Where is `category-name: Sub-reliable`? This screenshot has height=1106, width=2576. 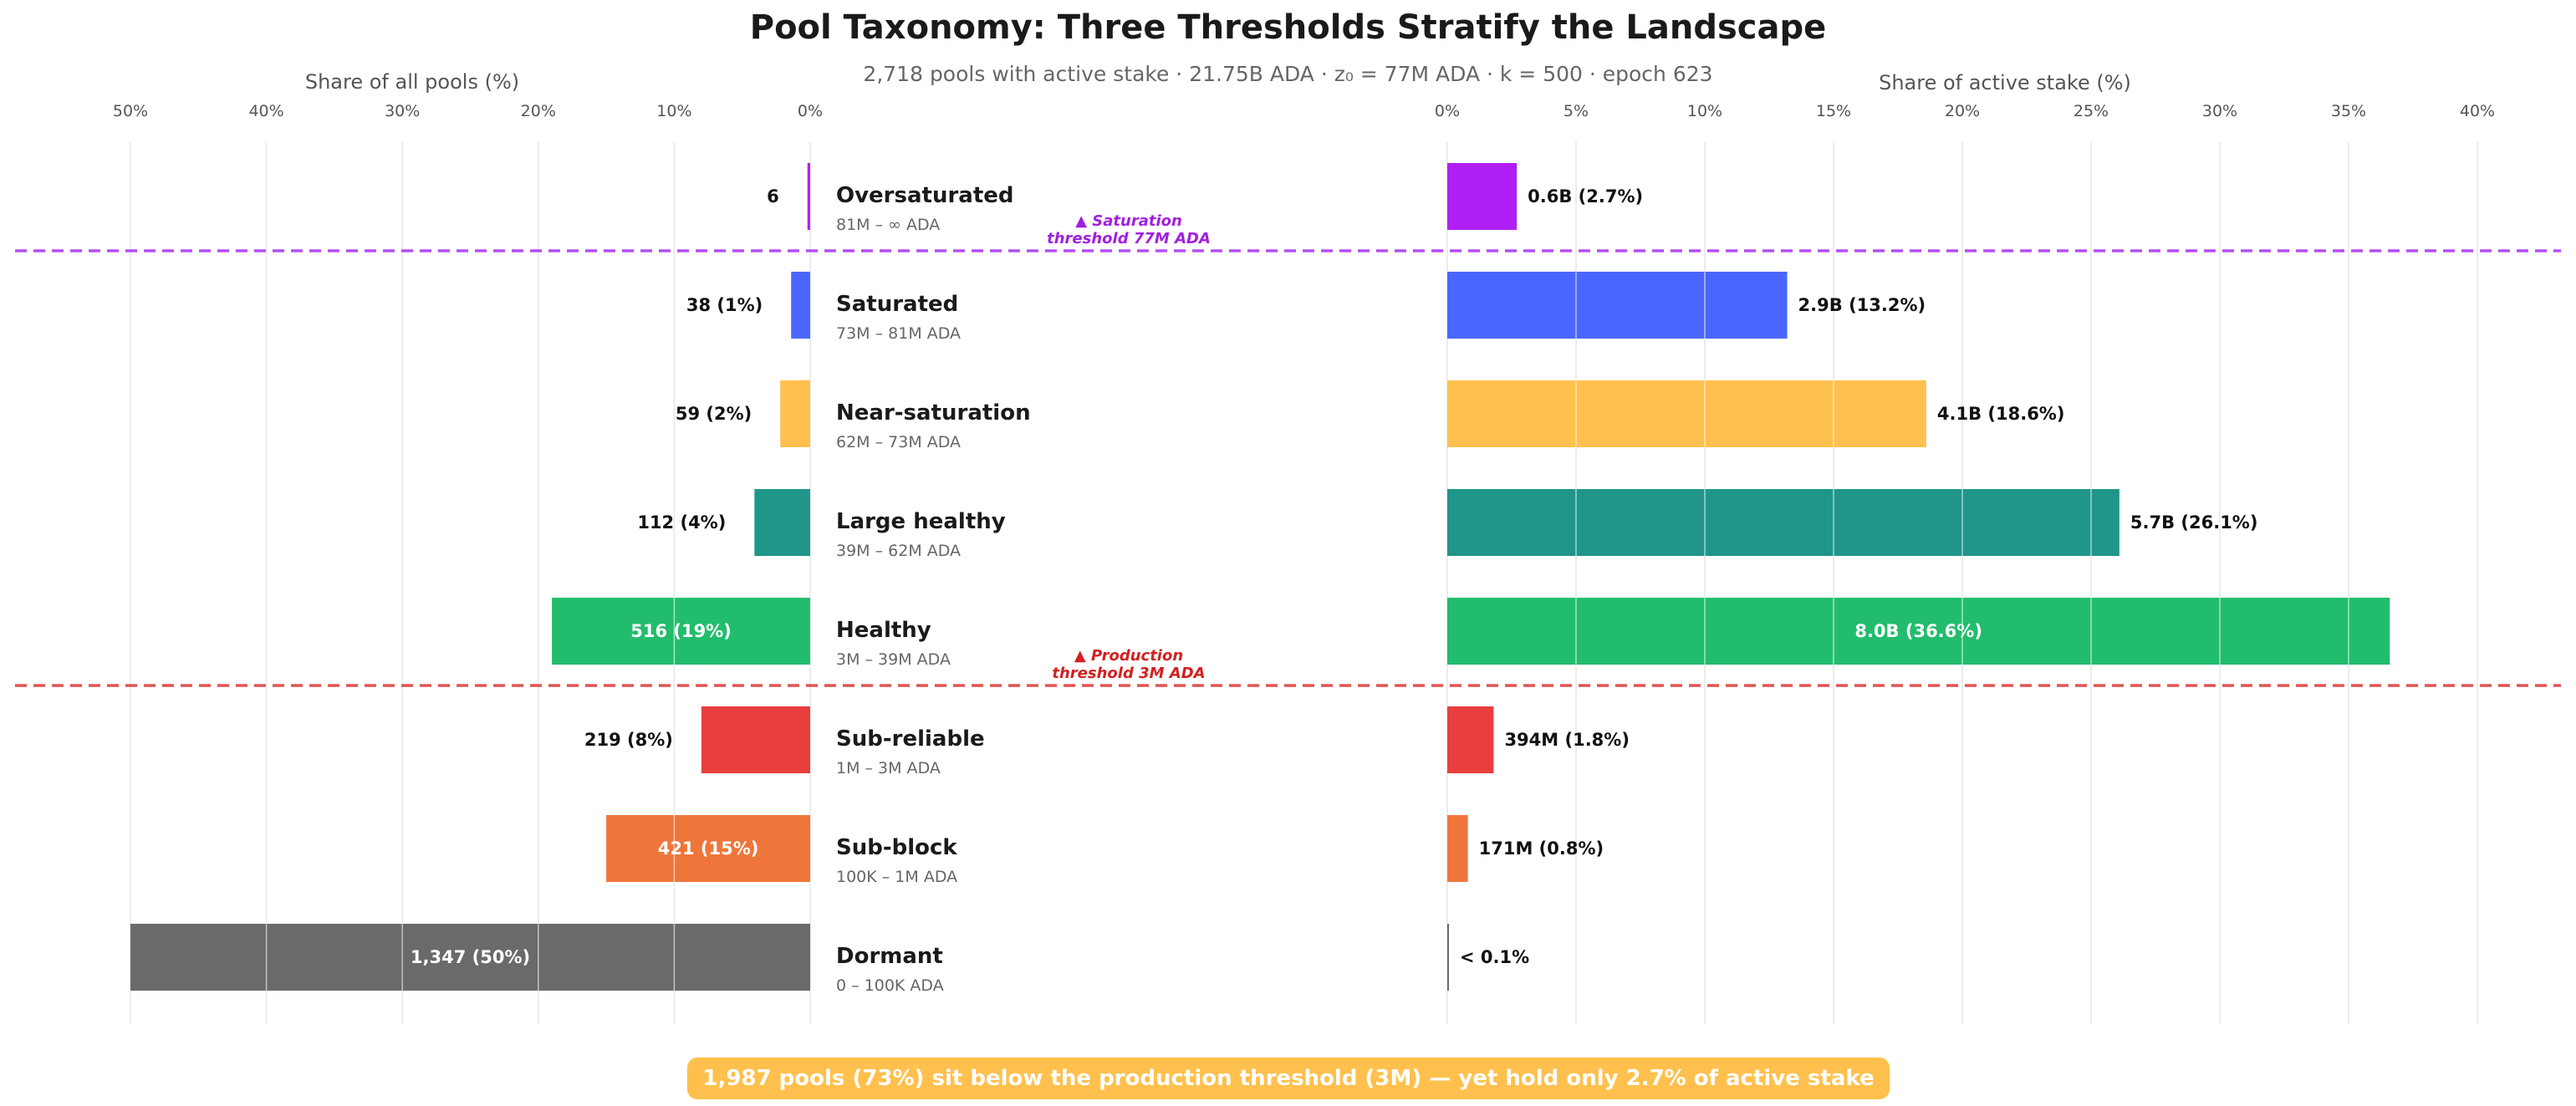 category-name: Sub-reliable is located at coordinates (911, 739).